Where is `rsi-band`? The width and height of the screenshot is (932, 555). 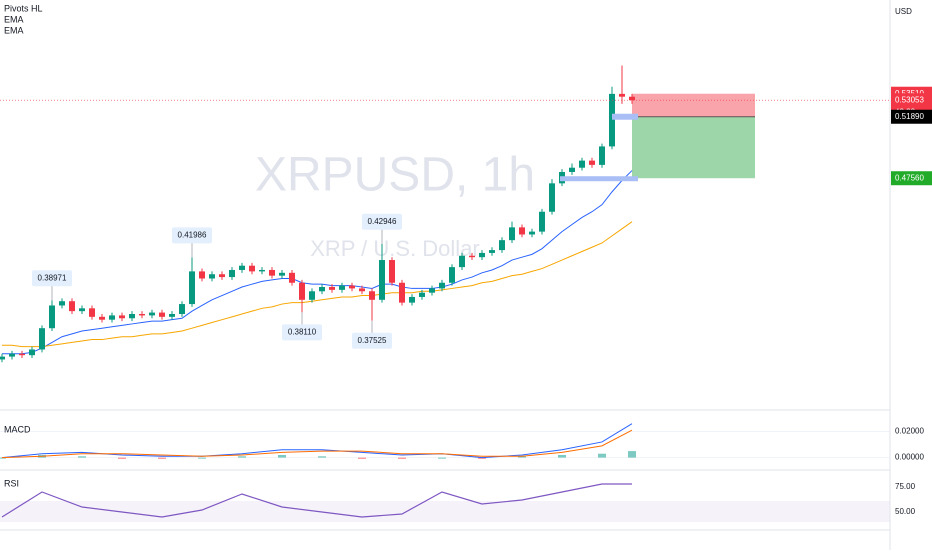
rsi-band is located at coordinates (445, 511).